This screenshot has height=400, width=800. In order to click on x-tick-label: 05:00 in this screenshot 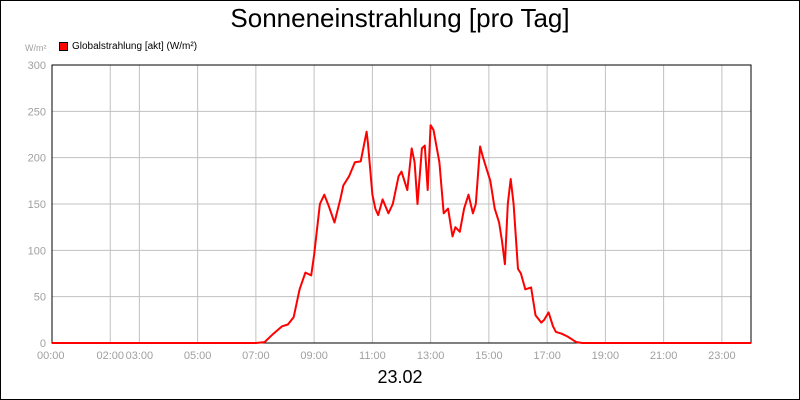, I will do `click(198, 356)`.